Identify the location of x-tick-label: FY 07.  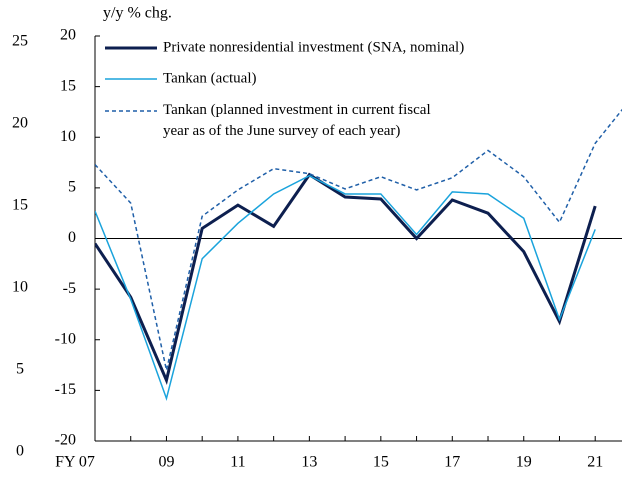
(75, 462).